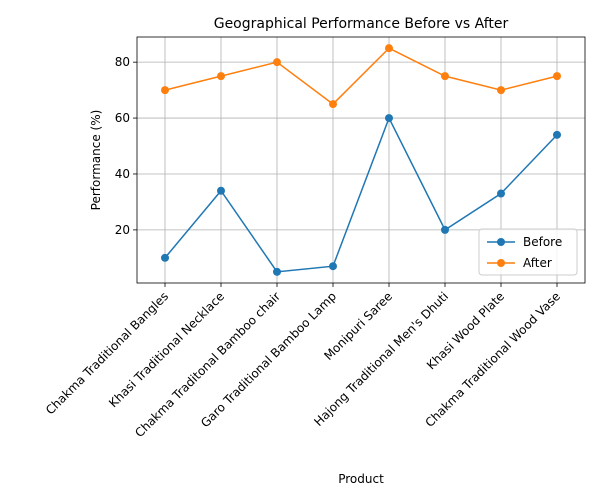 This screenshot has width=600, height=500. What do you see at coordinates (122, 230) in the screenshot?
I see `y-tick-label: 20` at bounding box center [122, 230].